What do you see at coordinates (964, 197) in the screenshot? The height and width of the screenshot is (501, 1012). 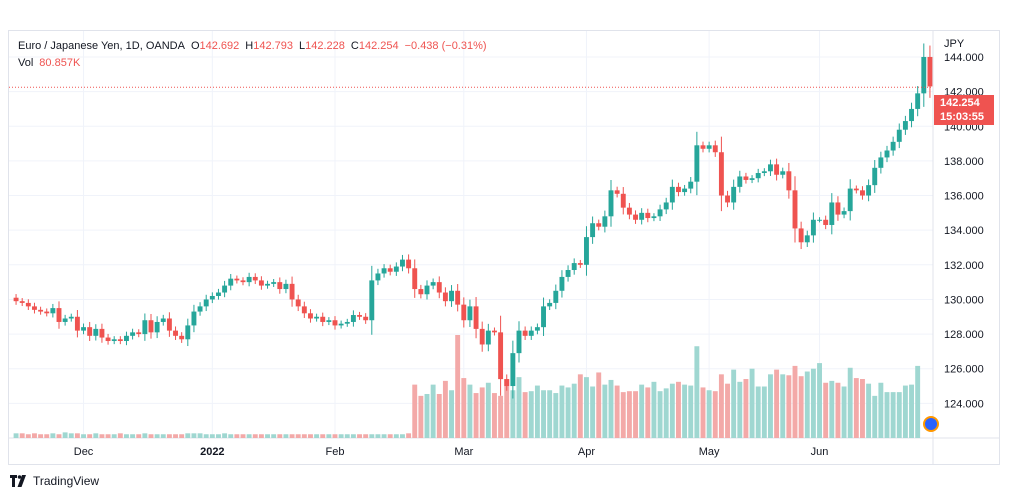 I see `y-tick-label: 136.000` at bounding box center [964, 197].